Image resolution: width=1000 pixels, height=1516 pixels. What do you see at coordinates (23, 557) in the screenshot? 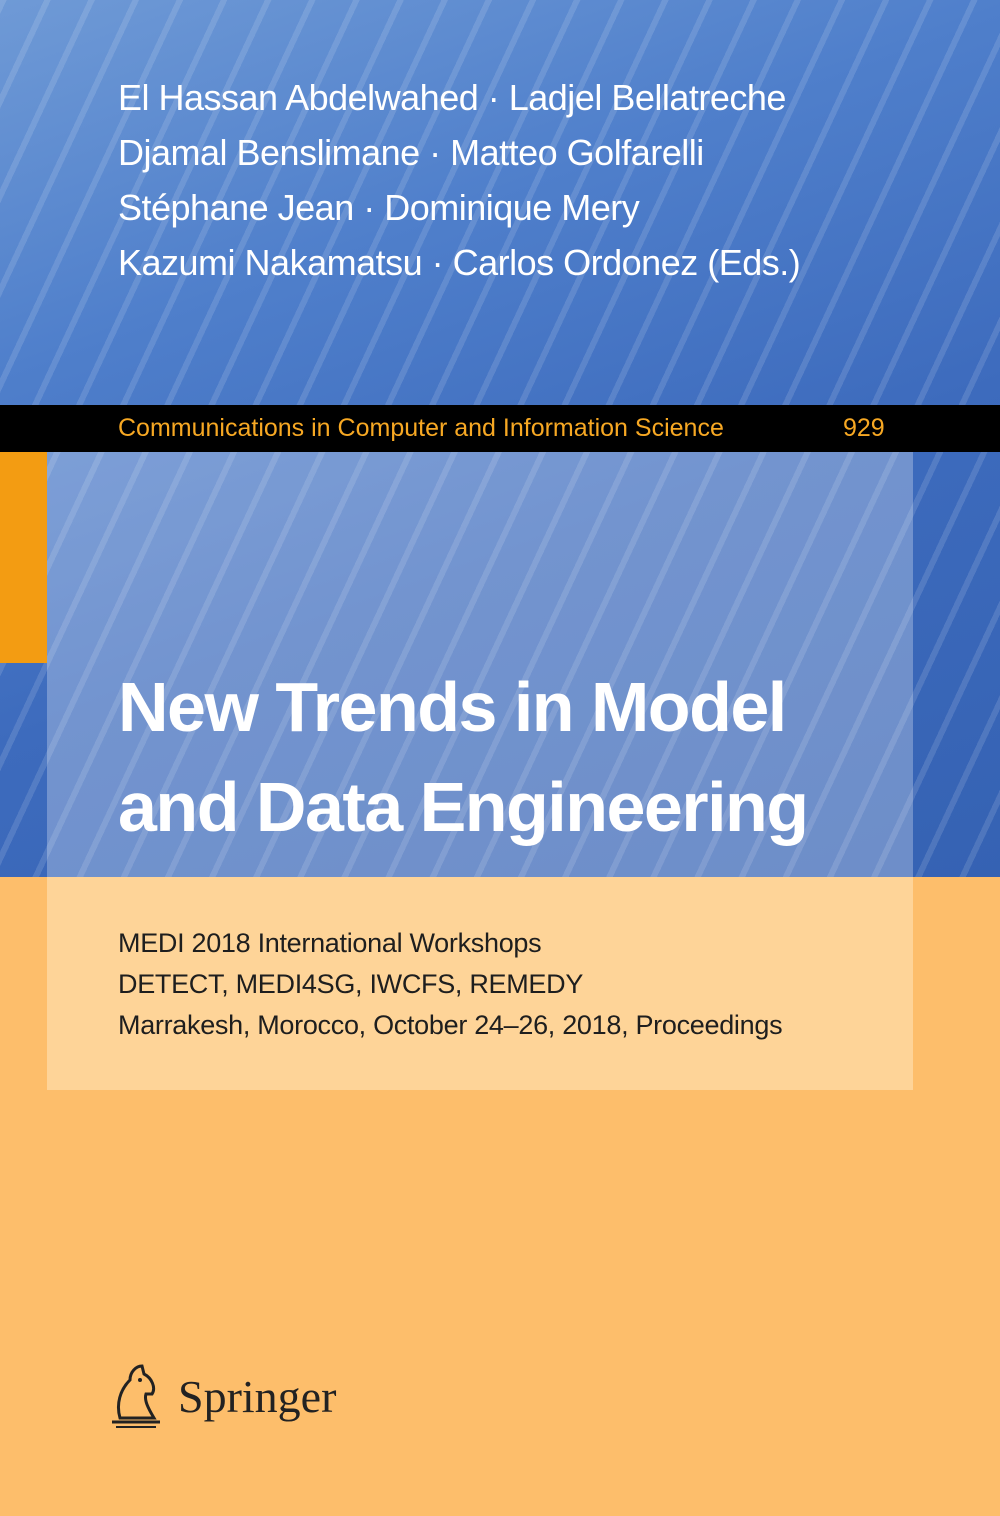
I see `accent-strip` at bounding box center [23, 557].